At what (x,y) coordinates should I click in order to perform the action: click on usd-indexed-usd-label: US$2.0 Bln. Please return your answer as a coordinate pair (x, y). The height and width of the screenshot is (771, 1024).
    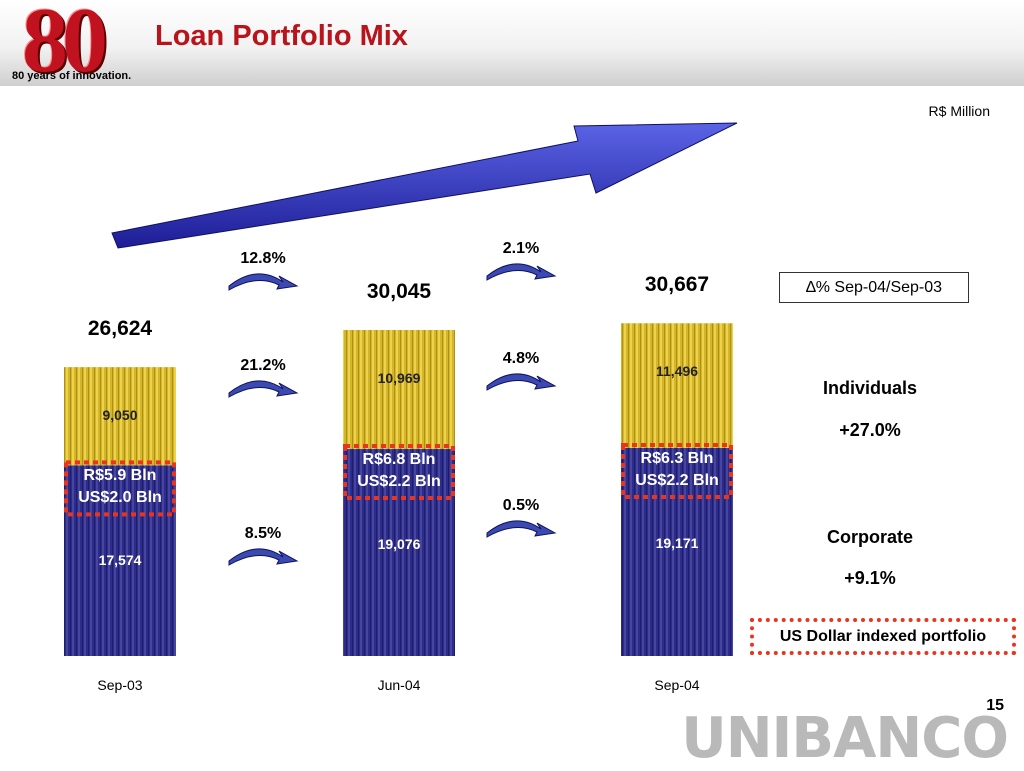
    Looking at the image, I should click on (120, 498).